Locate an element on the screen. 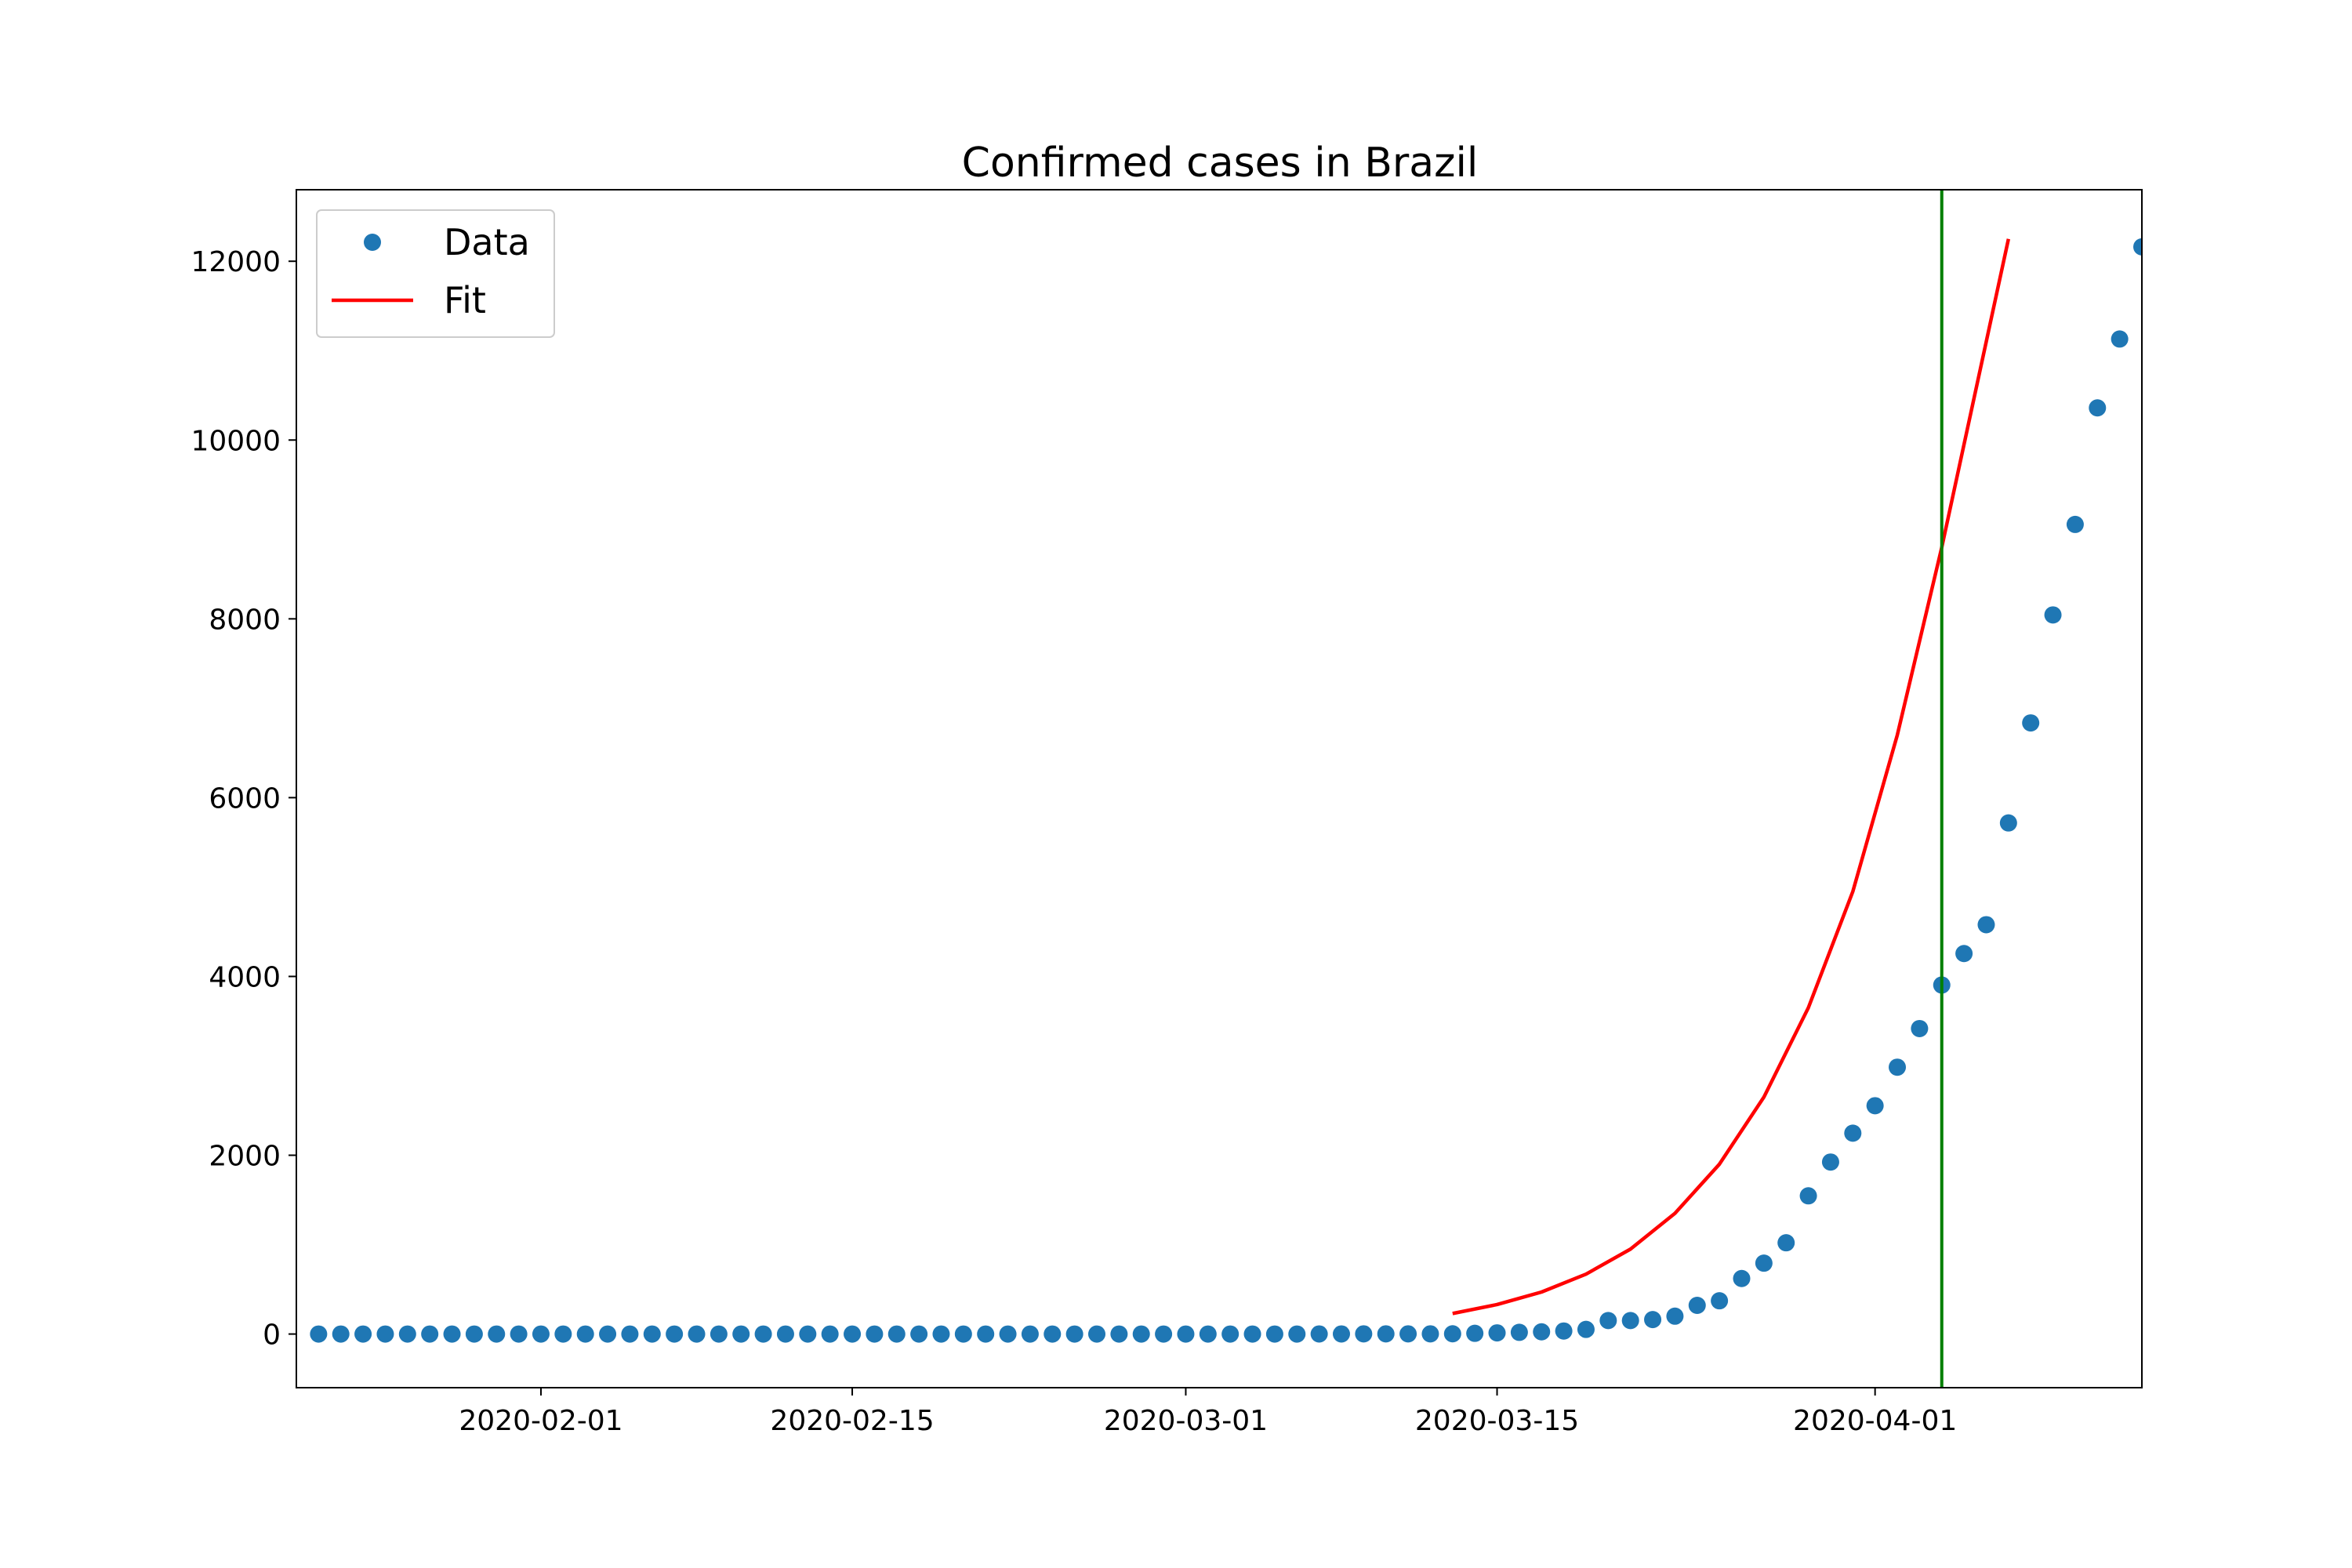  legend-data-marker is located at coordinates (372, 242).